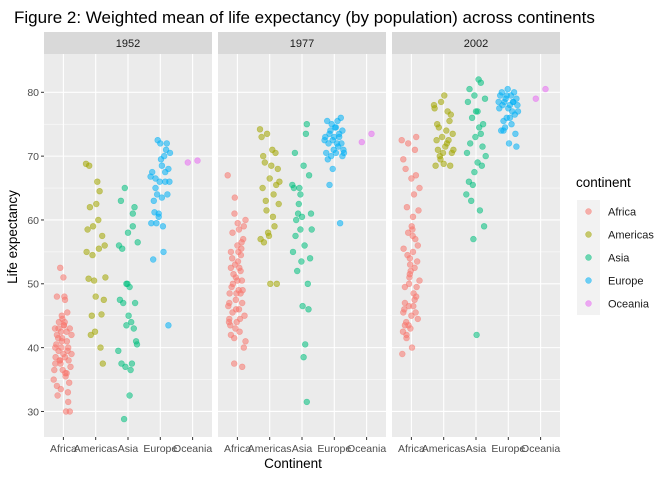 The image size is (672, 480). What do you see at coordinates (33, 93) in the screenshot?
I see `y-tick-label: 80` at bounding box center [33, 93].